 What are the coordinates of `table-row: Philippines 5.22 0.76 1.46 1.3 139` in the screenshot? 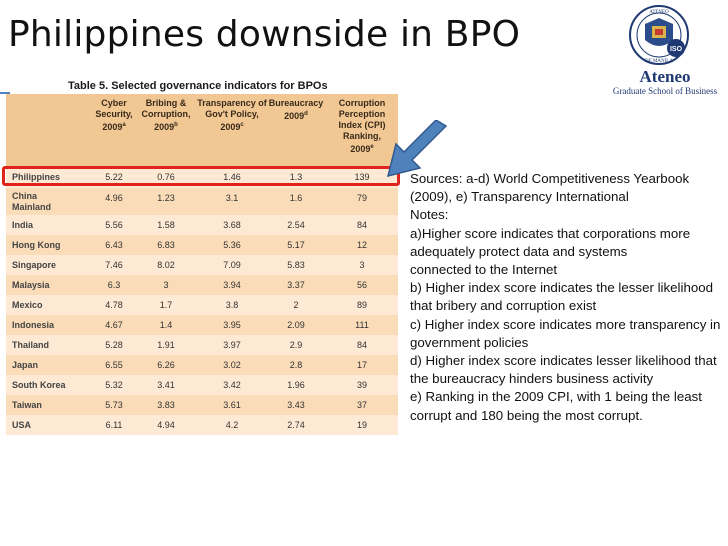 It's located at (202, 177).